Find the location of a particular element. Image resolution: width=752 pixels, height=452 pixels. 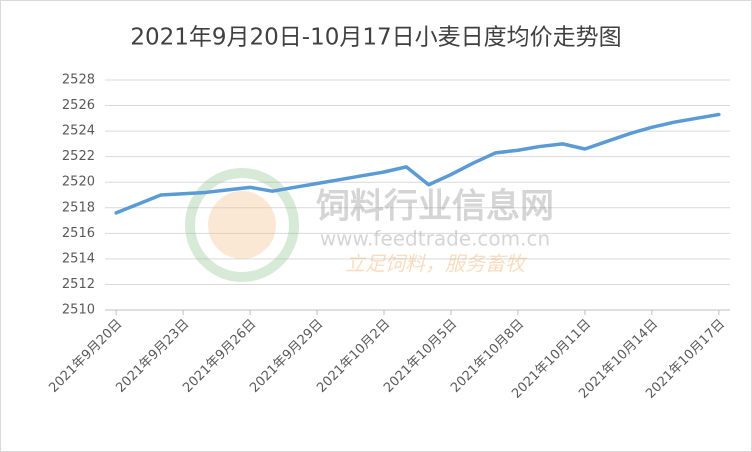

y-tick-label: 2516 is located at coordinates (78, 233).